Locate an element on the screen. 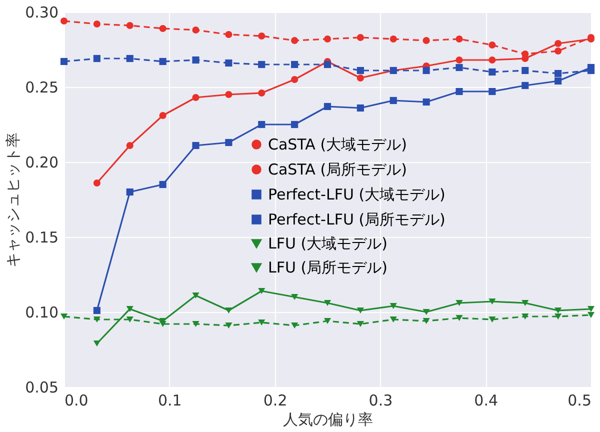 The image size is (600, 432). x-tick-label: 0.1 is located at coordinates (170, 401).